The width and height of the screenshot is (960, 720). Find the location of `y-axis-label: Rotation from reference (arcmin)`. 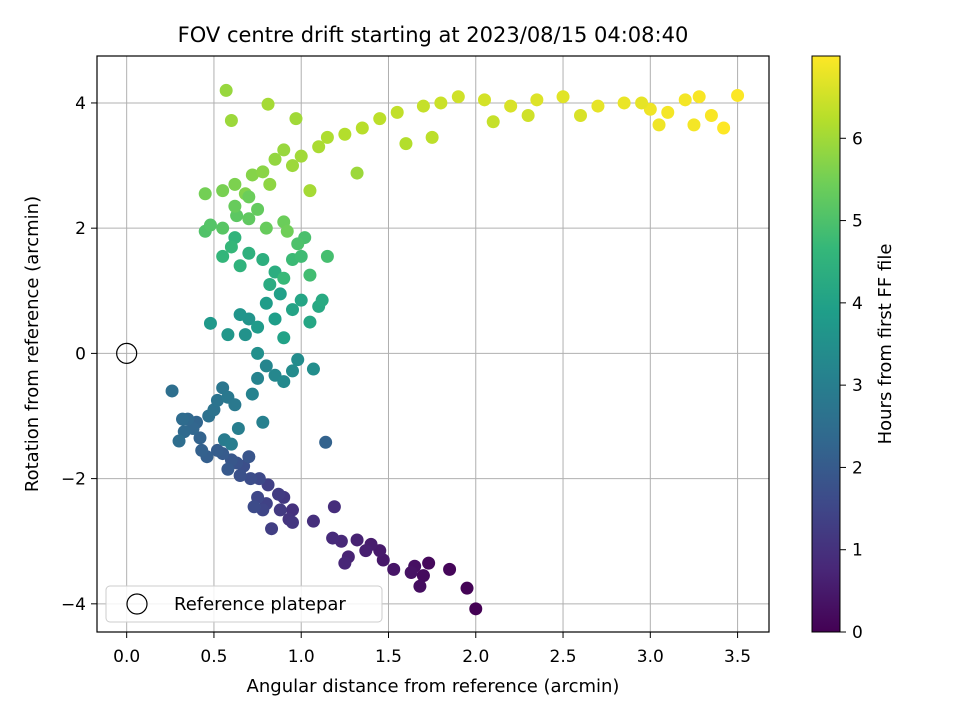

y-axis-label: Rotation from reference (arcmin) is located at coordinates (32, 344).